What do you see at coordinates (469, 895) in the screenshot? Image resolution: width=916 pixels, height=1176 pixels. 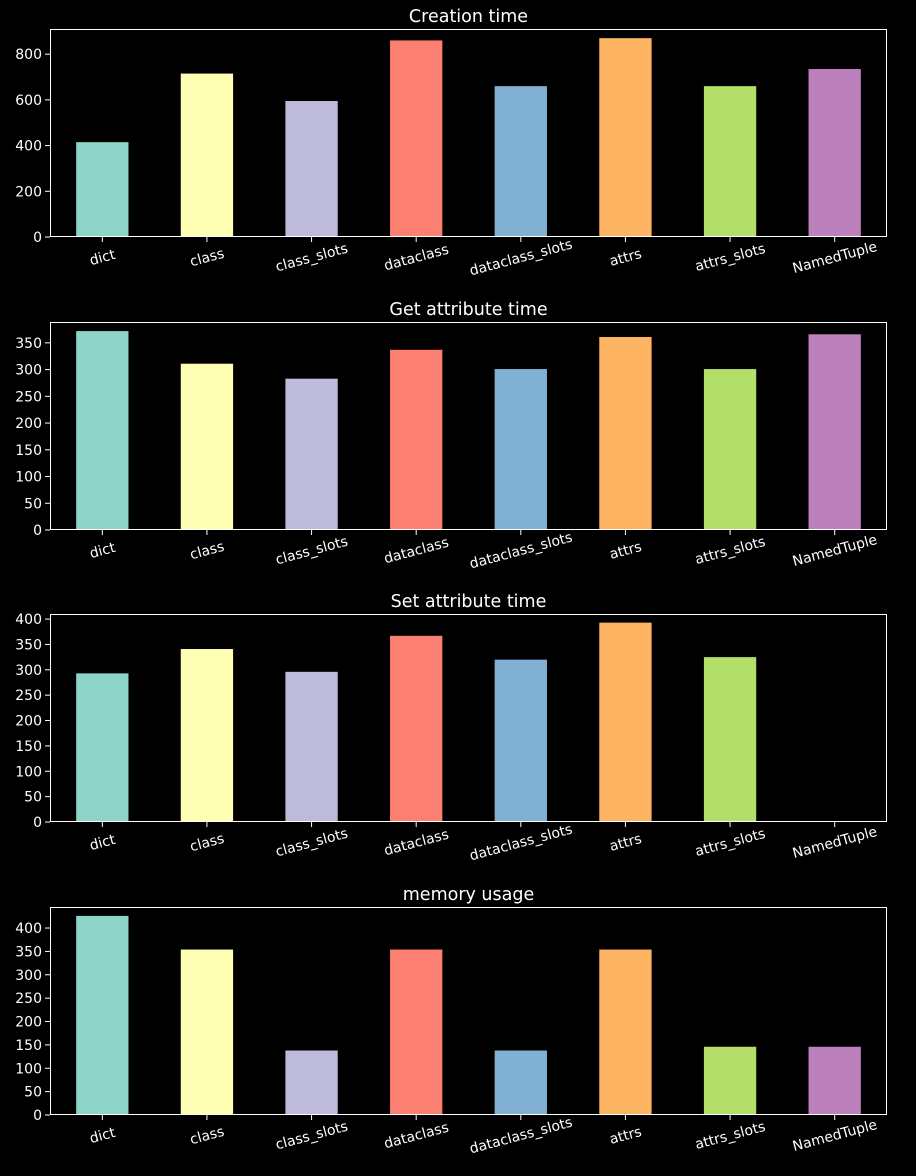 I see `chart-title: memory usage` at bounding box center [469, 895].